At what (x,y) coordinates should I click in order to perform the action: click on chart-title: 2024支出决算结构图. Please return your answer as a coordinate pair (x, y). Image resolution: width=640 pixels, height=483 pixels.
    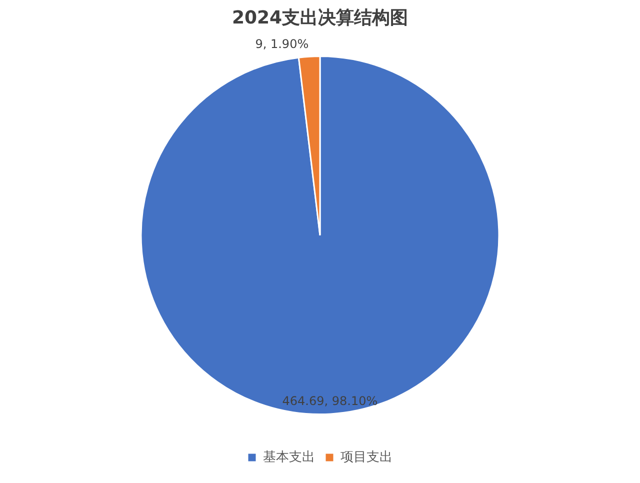
    Looking at the image, I should click on (320, 17).